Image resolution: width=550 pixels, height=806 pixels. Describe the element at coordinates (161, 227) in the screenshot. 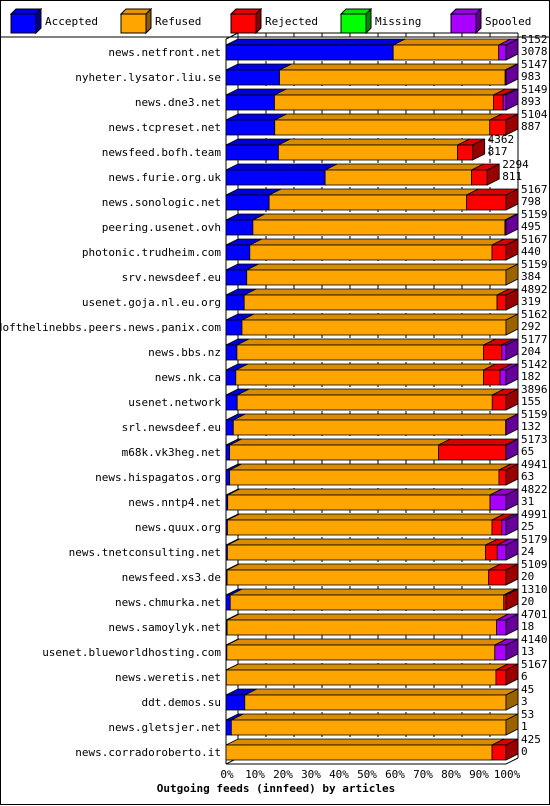

I see `category-label: peering.usenet.ovh` at that location.